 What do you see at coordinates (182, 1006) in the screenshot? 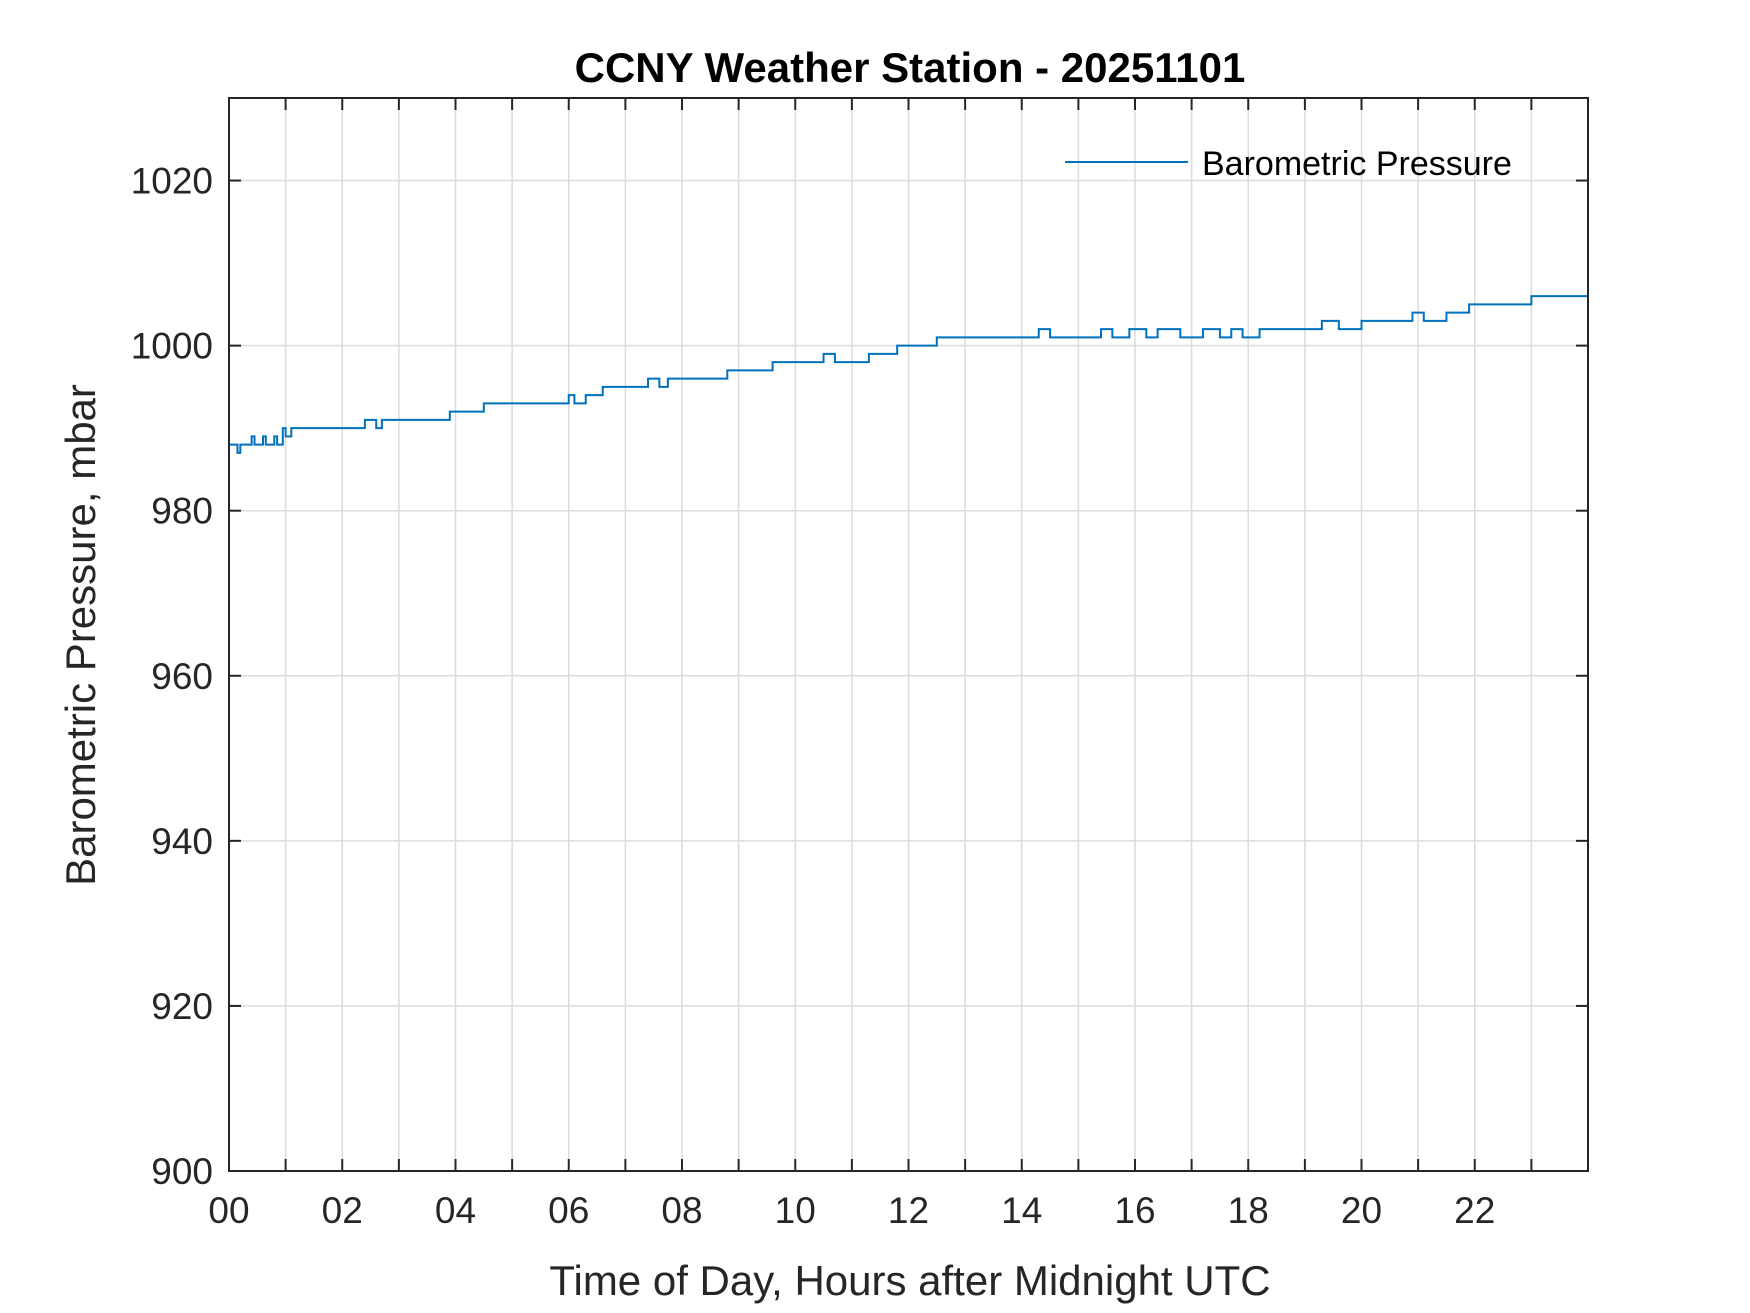
I see `y-tick-label: 920` at bounding box center [182, 1006].